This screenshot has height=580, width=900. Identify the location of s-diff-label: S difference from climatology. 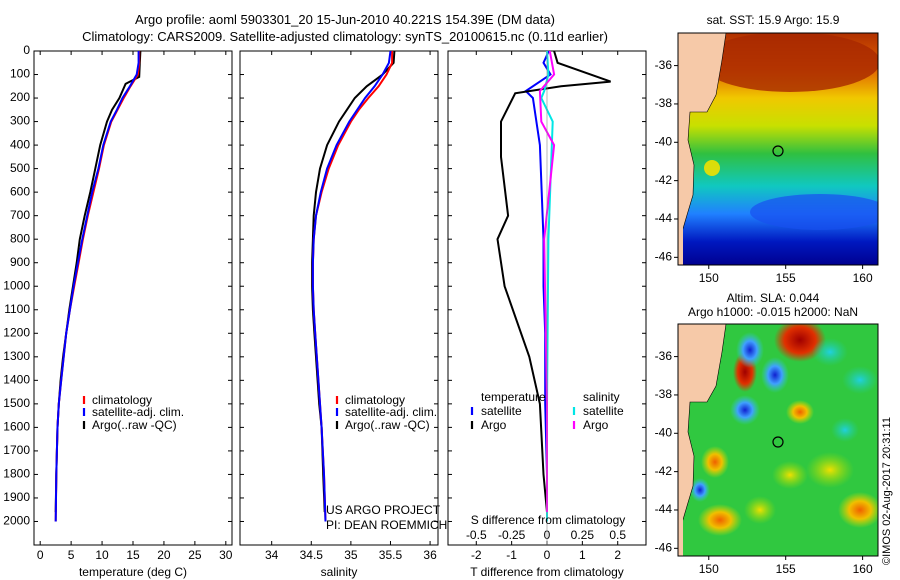
(548, 520).